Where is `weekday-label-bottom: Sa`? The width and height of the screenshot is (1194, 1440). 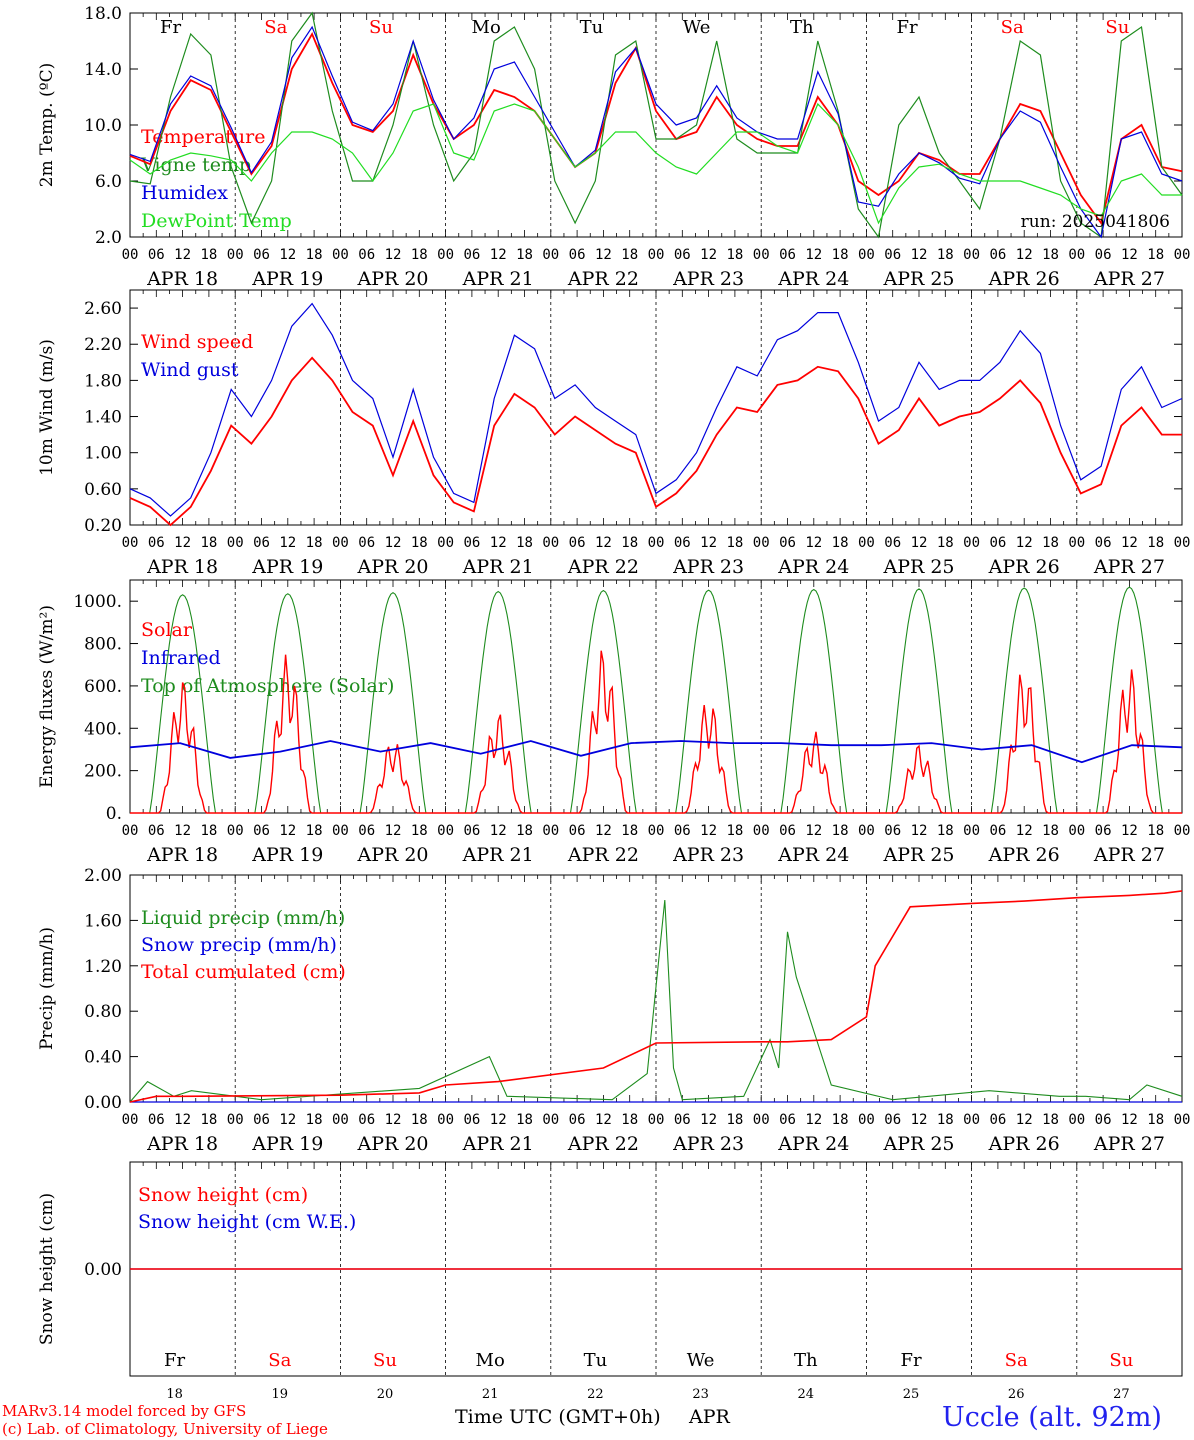 weekday-label-bottom: Sa is located at coordinates (1016, 1360).